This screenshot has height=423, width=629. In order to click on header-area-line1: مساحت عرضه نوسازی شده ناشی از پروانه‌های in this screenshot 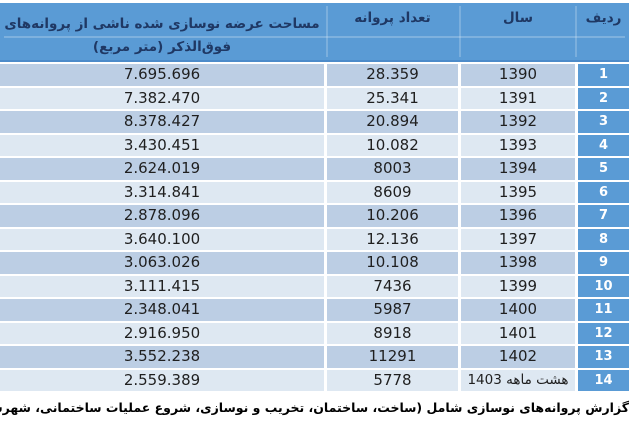, I will do `click(162, 23)`.